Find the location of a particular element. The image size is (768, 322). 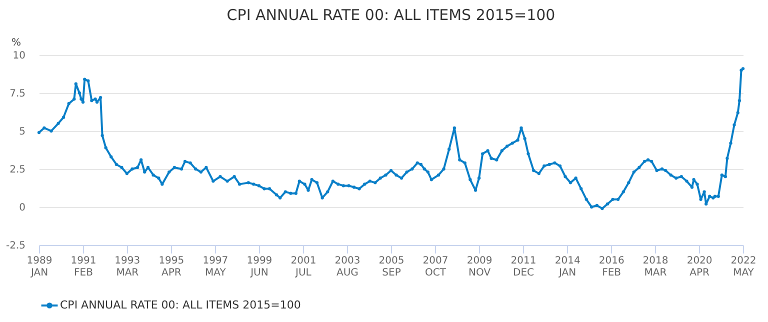

x-tick-label: 2003 AUG is located at coordinates (347, 267).